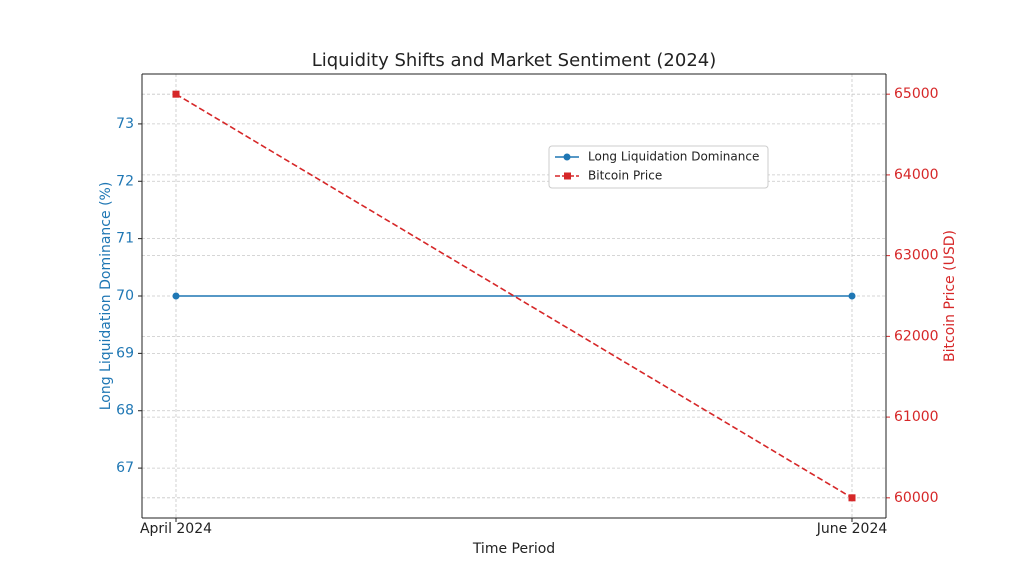  What do you see at coordinates (916, 336) in the screenshot?
I see `y2-tick-label: 62000` at bounding box center [916, 336].